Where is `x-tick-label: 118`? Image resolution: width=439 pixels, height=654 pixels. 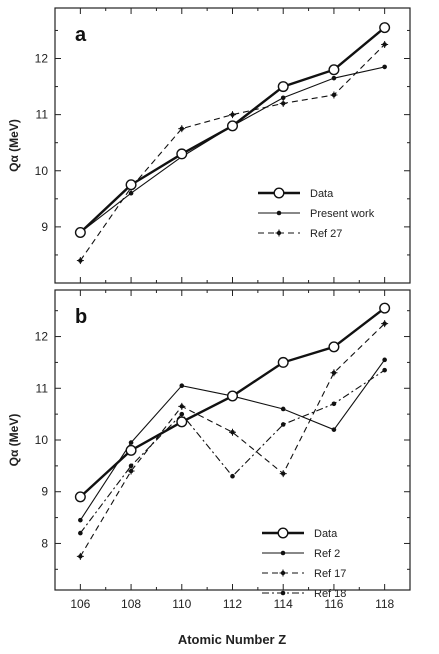
x-tick-label: 118 is located at coordinates (384, 604).